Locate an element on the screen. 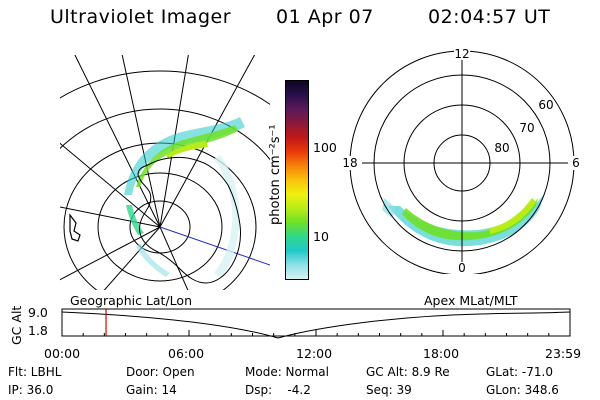 The image size is (600, 400). gain-value: Gain: 14 is located at coordinates (151, 390).